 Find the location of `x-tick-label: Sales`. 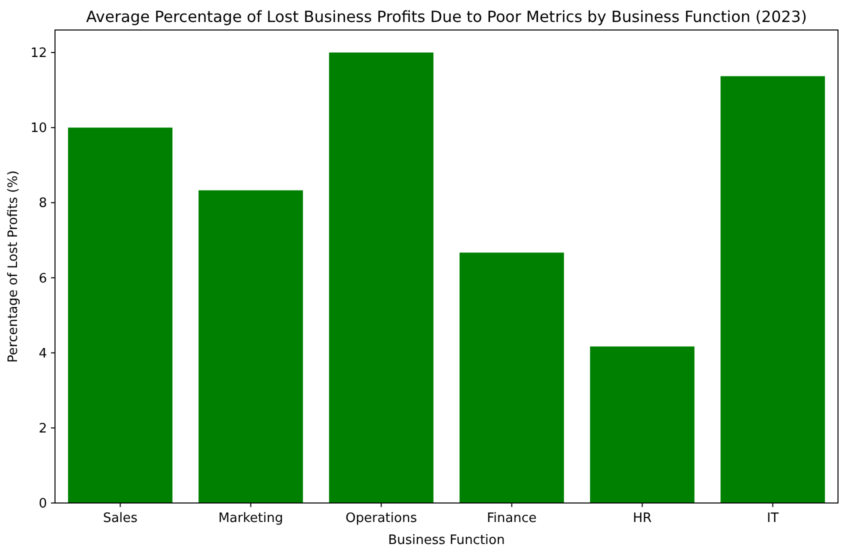

x-tick-label: Sales is located at coordinates (120, 518).